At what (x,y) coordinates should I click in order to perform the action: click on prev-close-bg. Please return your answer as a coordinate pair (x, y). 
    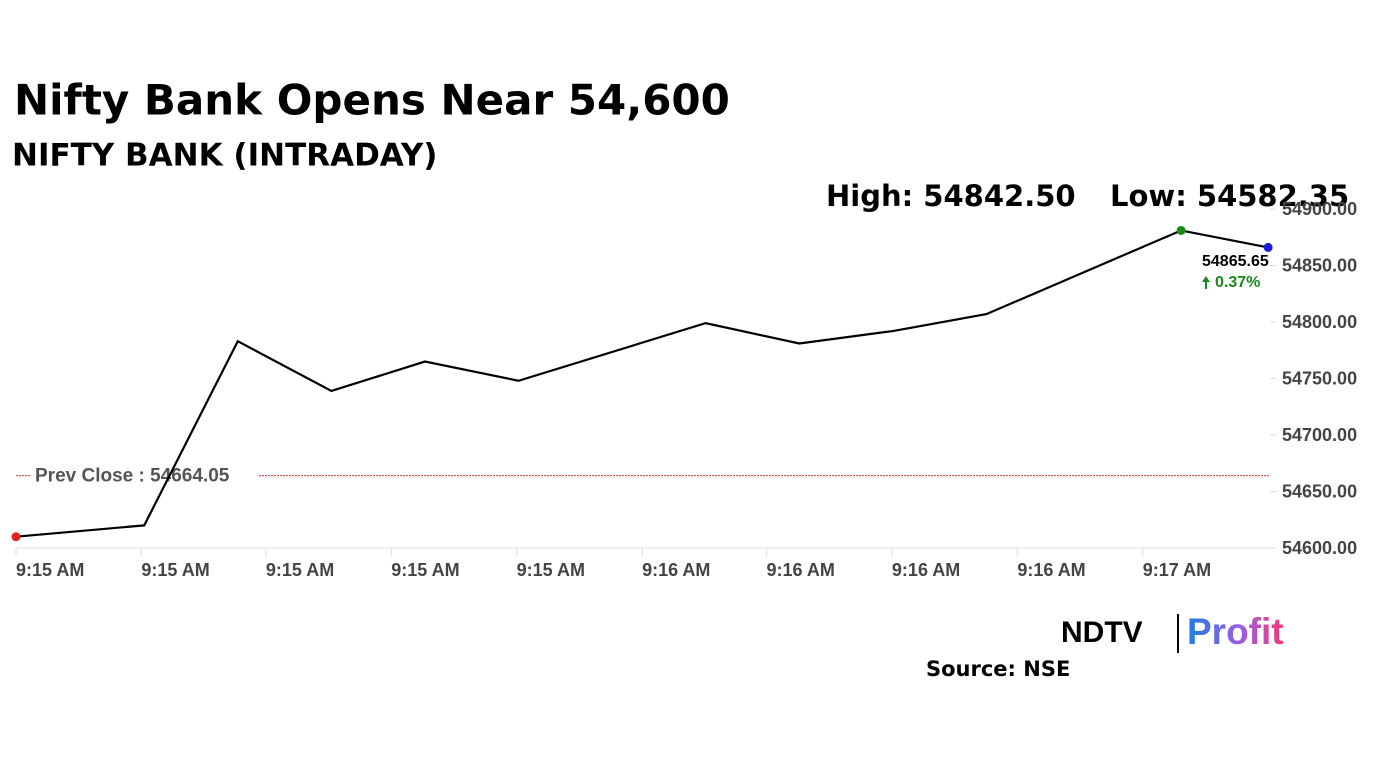
    Looking at the image, I should click on (144, 475).